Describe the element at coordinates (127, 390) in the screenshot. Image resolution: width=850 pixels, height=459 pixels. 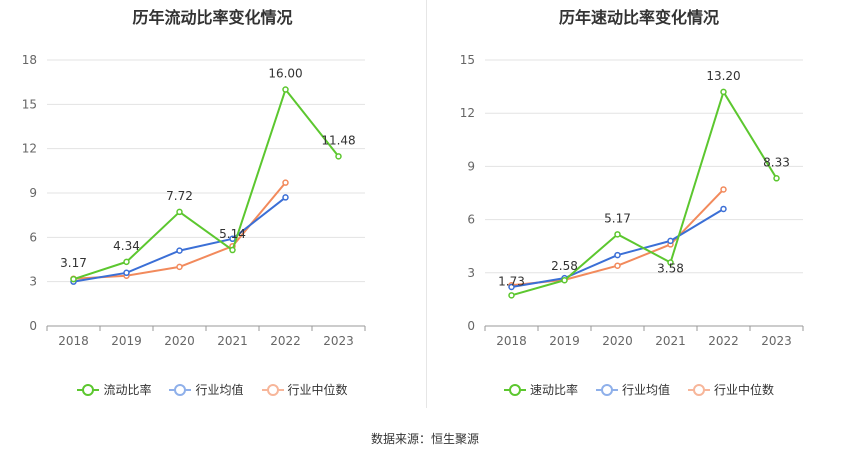
I see `legend-label: 流动比率` at that location.